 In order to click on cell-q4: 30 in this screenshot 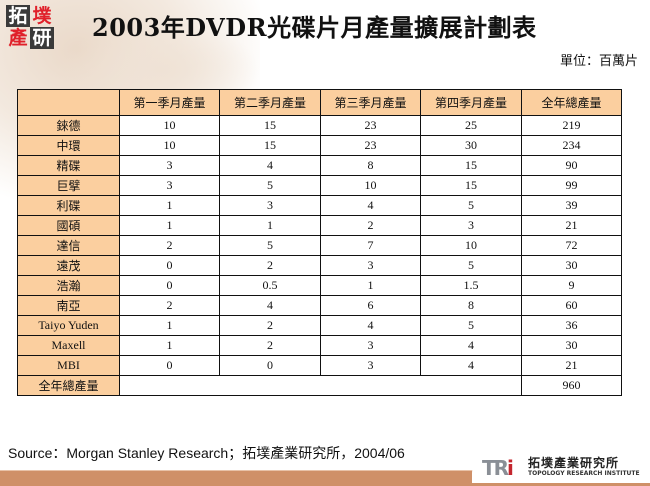, I will do `click(471, 145)`.